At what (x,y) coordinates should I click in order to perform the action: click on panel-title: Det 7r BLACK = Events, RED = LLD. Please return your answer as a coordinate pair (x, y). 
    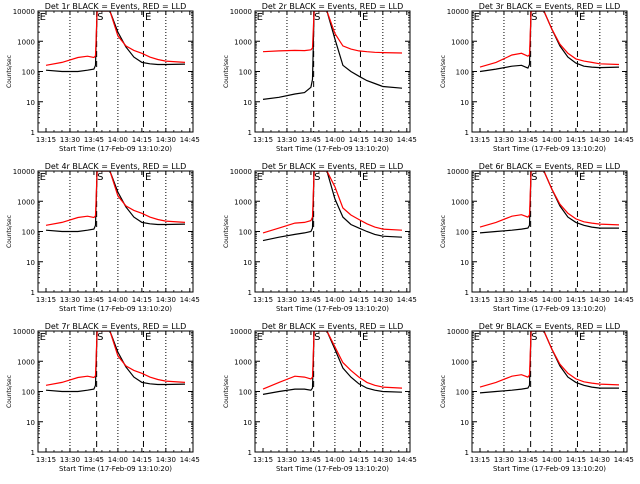
    Looking at the image, I should click on (116, 326).